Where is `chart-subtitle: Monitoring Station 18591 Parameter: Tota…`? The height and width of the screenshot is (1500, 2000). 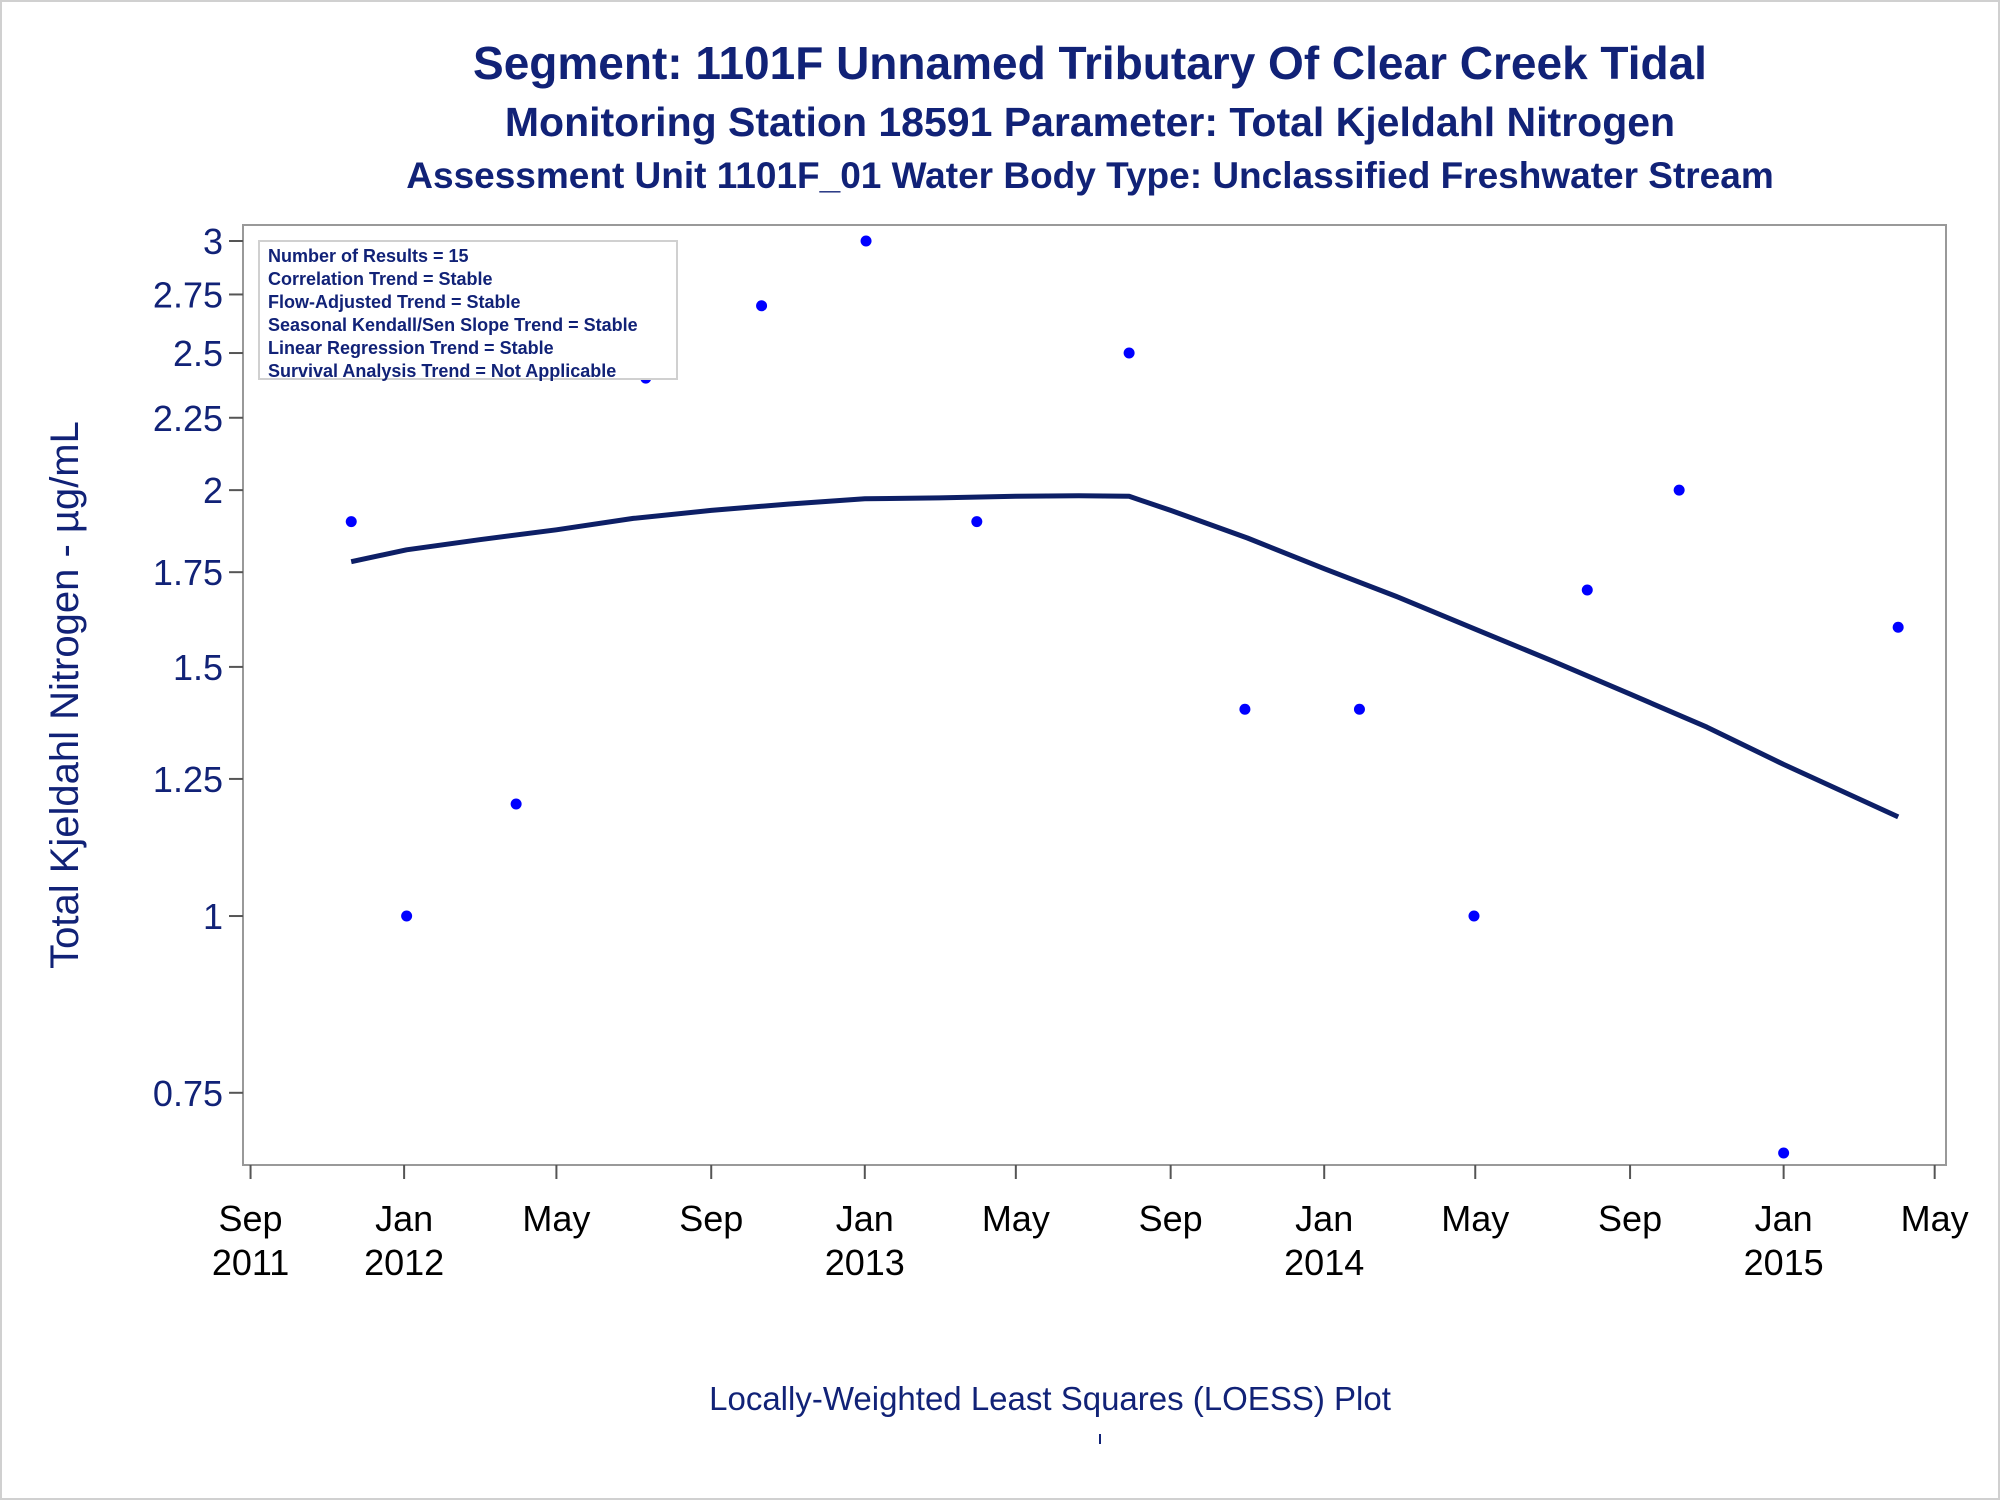
chart-subtitle: Monitoring Station 18591 Parameter: Tota… is located at coordinates (1090, 122).